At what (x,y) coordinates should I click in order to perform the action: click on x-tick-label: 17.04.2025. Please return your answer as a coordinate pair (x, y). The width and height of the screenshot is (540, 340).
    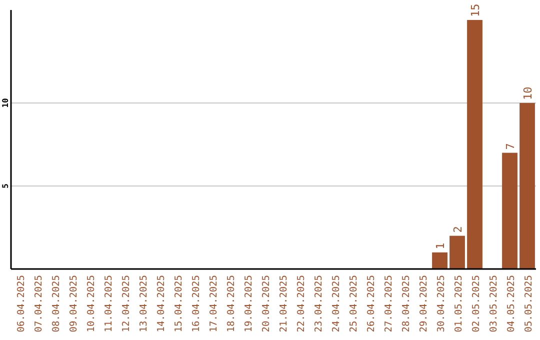
    Looking at the image, I should click on (214, 303).